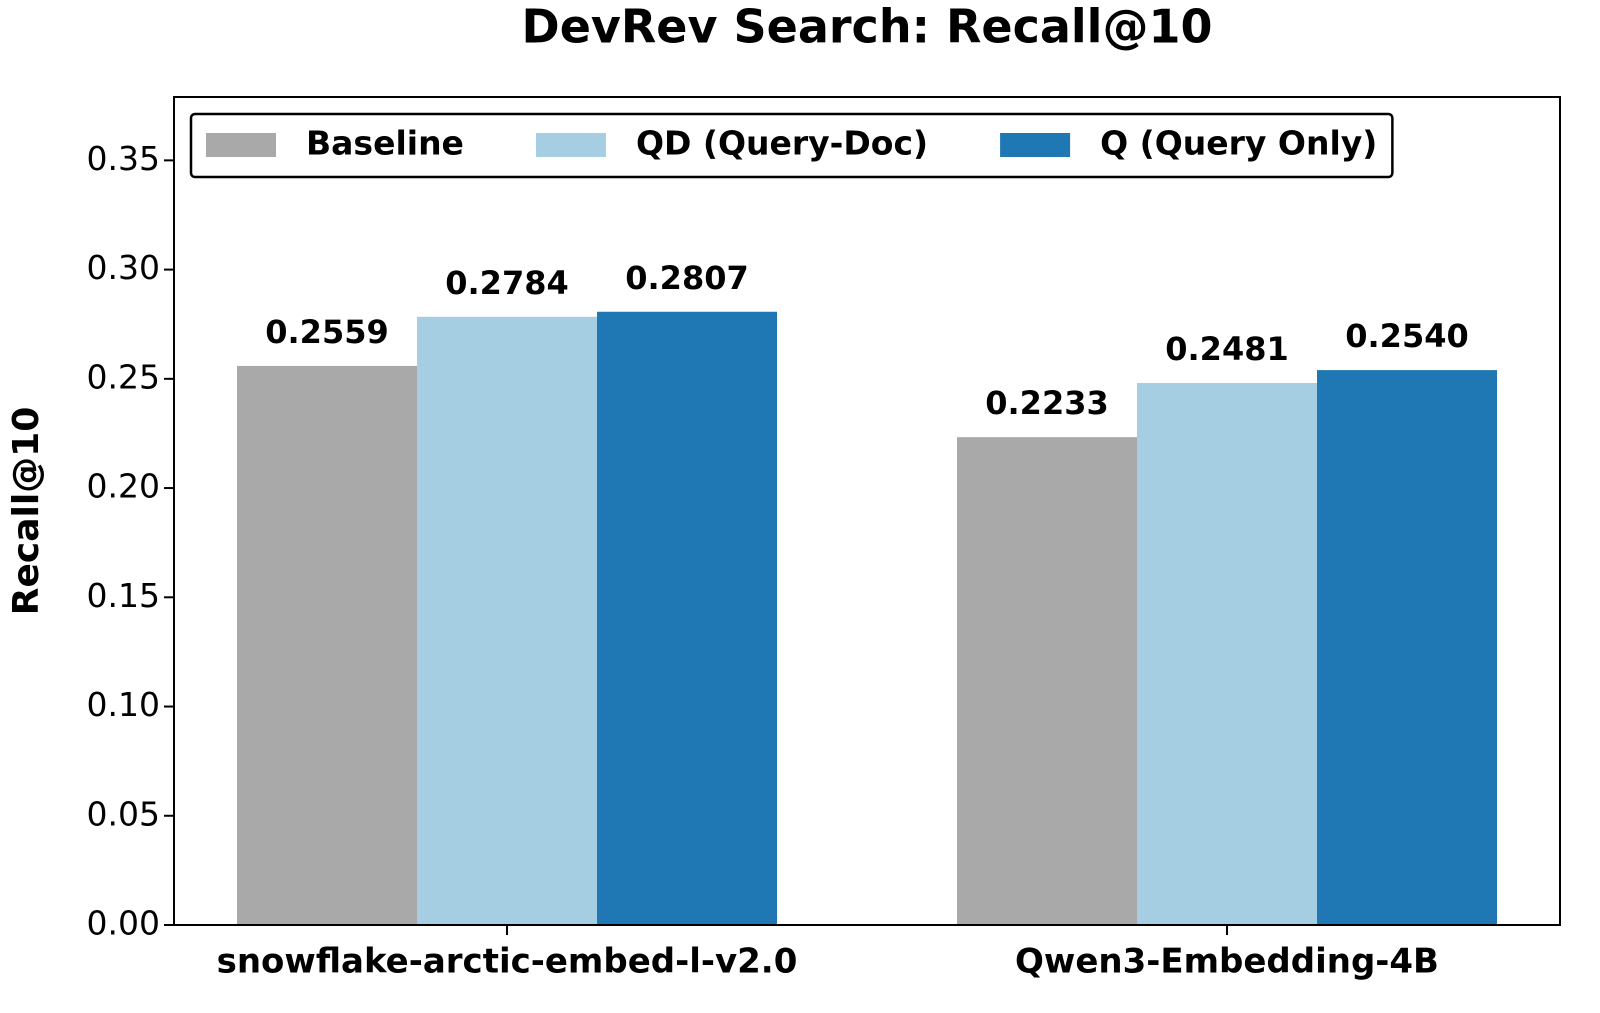  I want to click on value-label: 0.2540, so click(1406, 336).